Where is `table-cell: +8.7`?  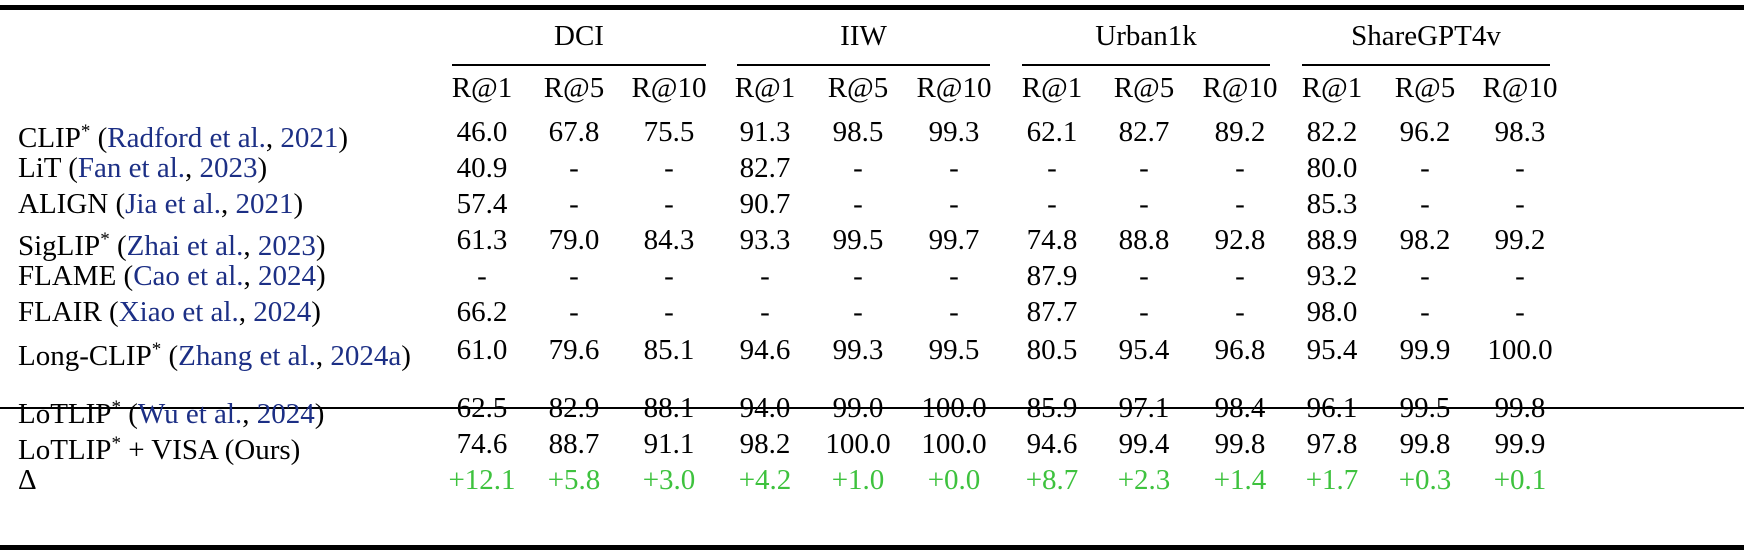 table-cell: +8.7 is located at coordinates (1052, 480).